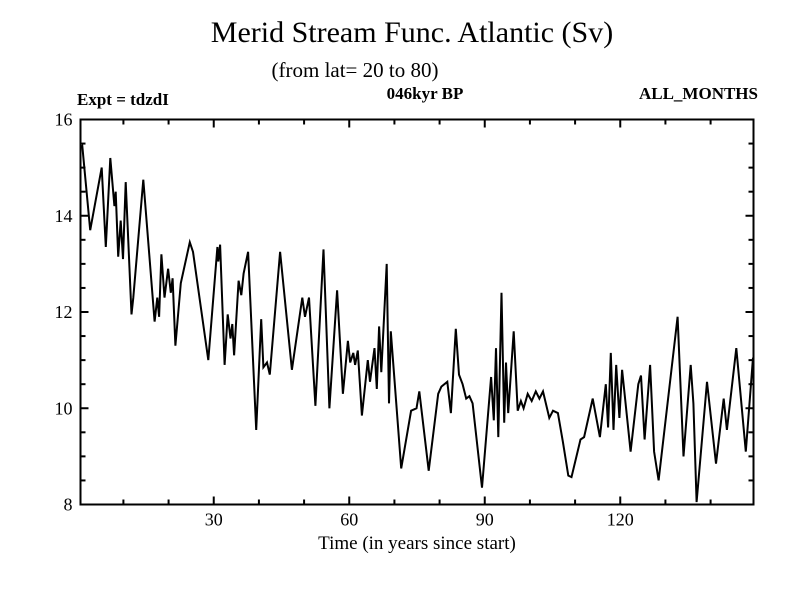 The image size is (800, 600). I want to click on x-tick-label: 90, so click(485, 520).